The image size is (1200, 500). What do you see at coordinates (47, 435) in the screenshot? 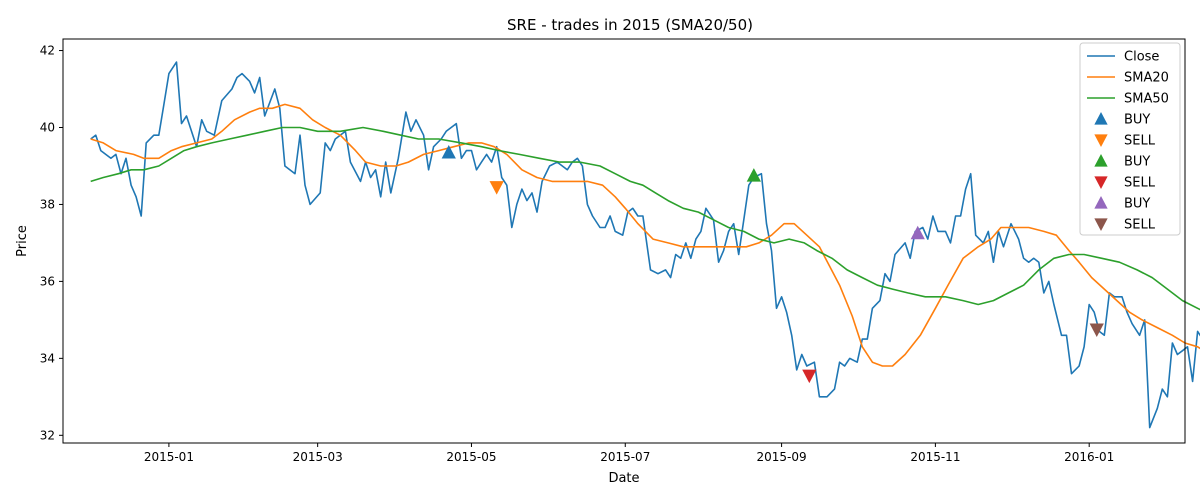
I see `y-tick-label: 32` at bounding box center [47, 435].